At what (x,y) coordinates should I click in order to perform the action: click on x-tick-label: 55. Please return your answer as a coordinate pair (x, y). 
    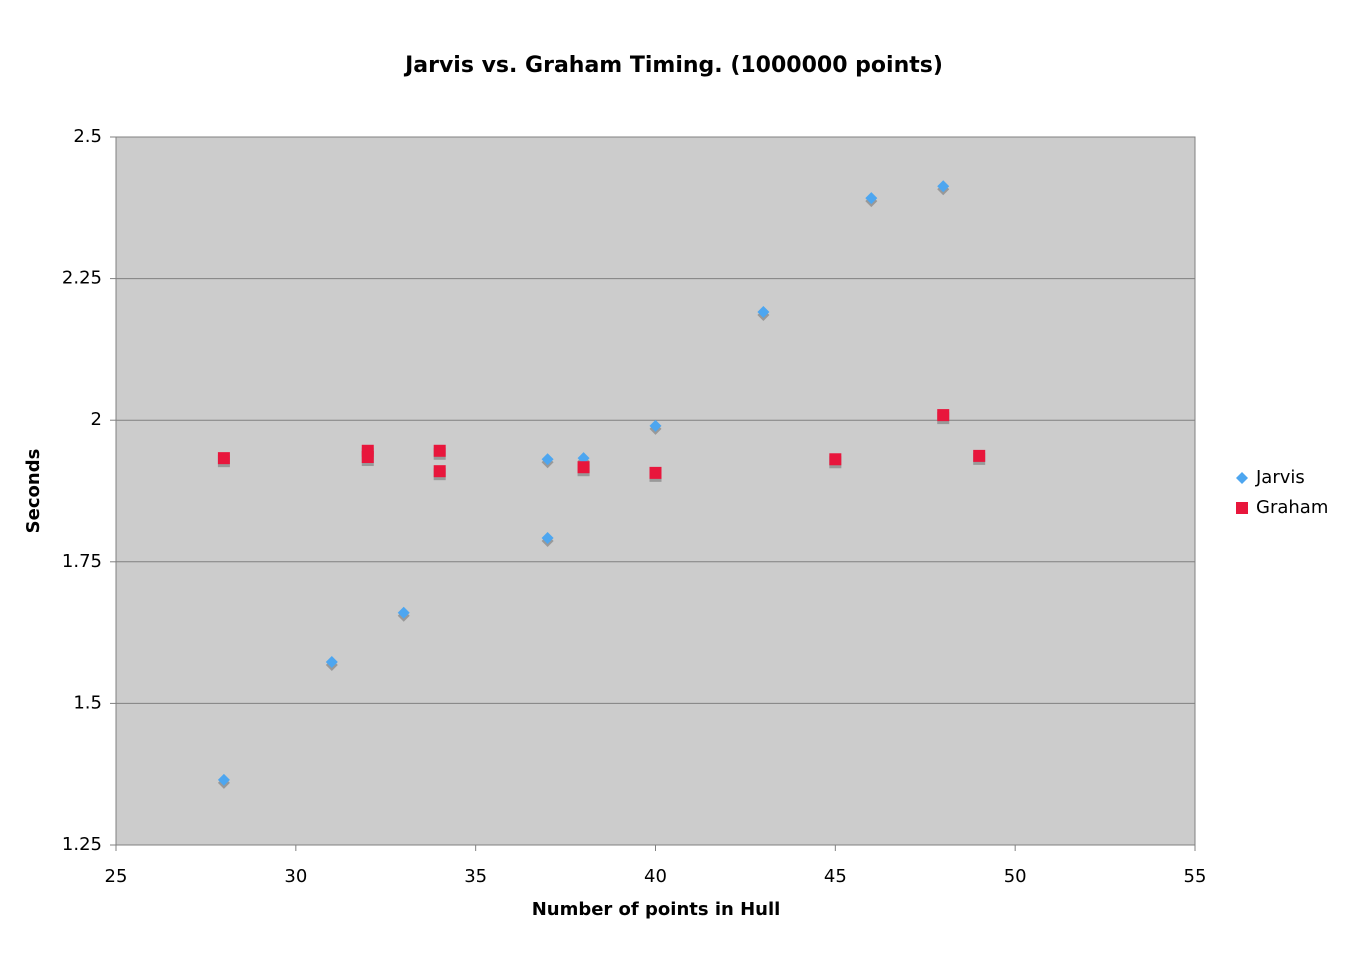
    Looking at the image, I should click on (1195, 876).